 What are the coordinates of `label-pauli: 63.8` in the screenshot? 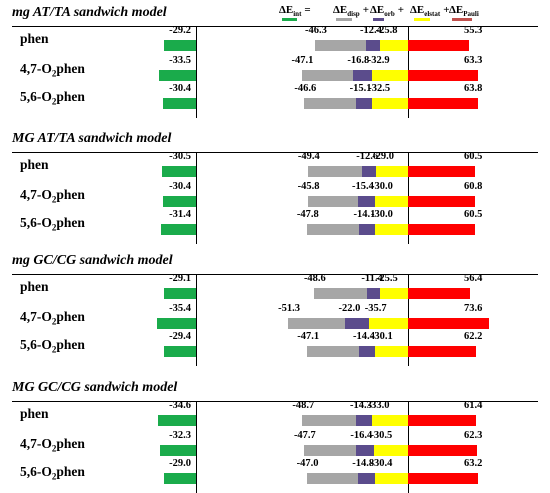 It's located at (473, 88).